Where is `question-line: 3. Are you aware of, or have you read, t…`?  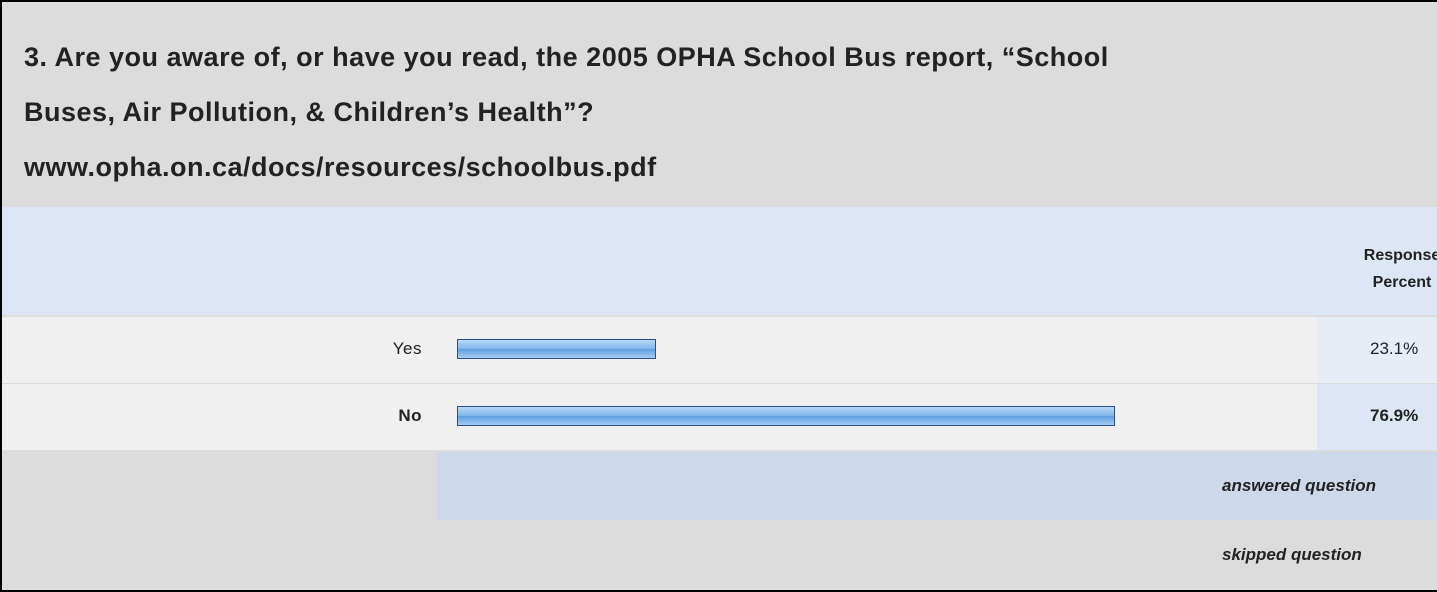 question-line: 3. Are you aware of, or have you read, t… is located at coordinates (566, 57).